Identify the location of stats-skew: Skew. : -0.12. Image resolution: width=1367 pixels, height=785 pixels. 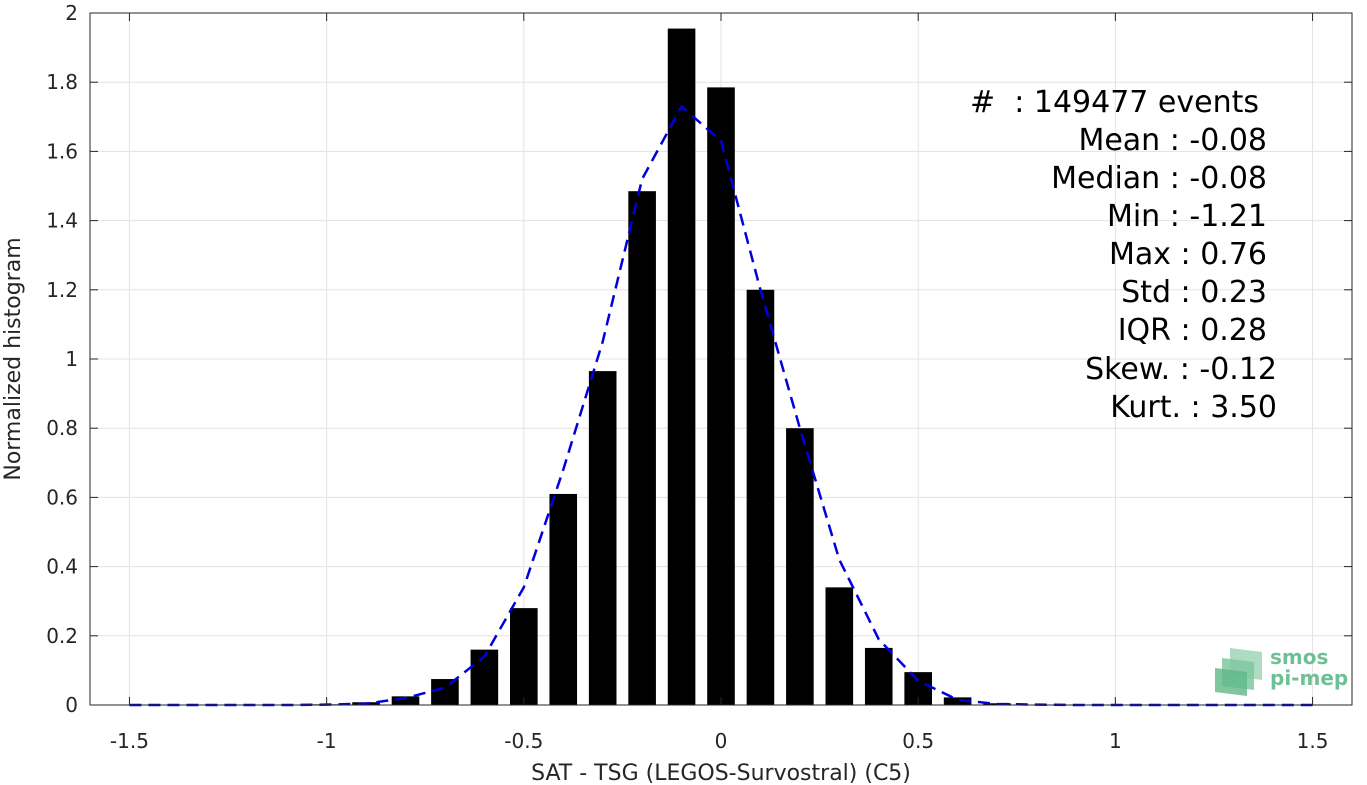
(1181, 369).